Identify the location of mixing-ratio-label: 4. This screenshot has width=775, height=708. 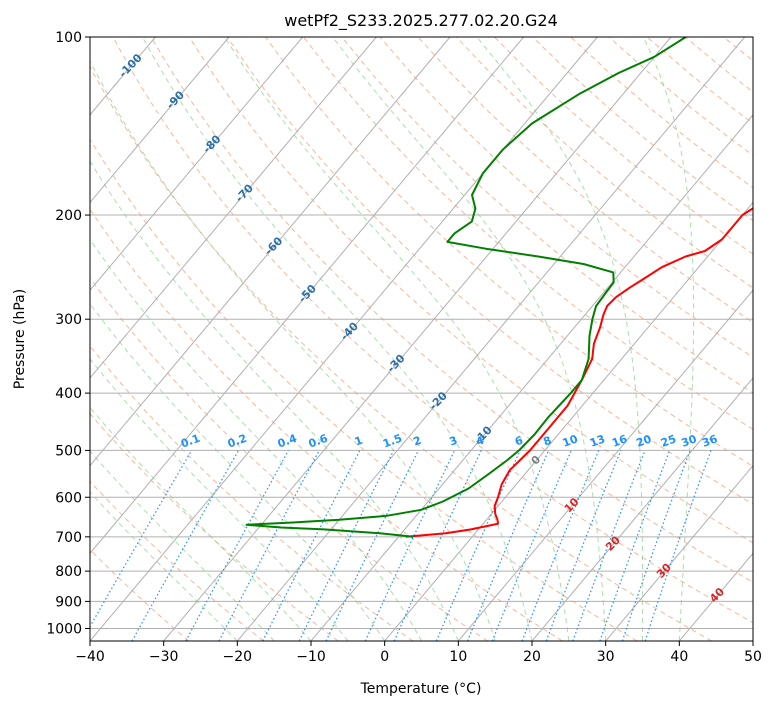
(480, 441).